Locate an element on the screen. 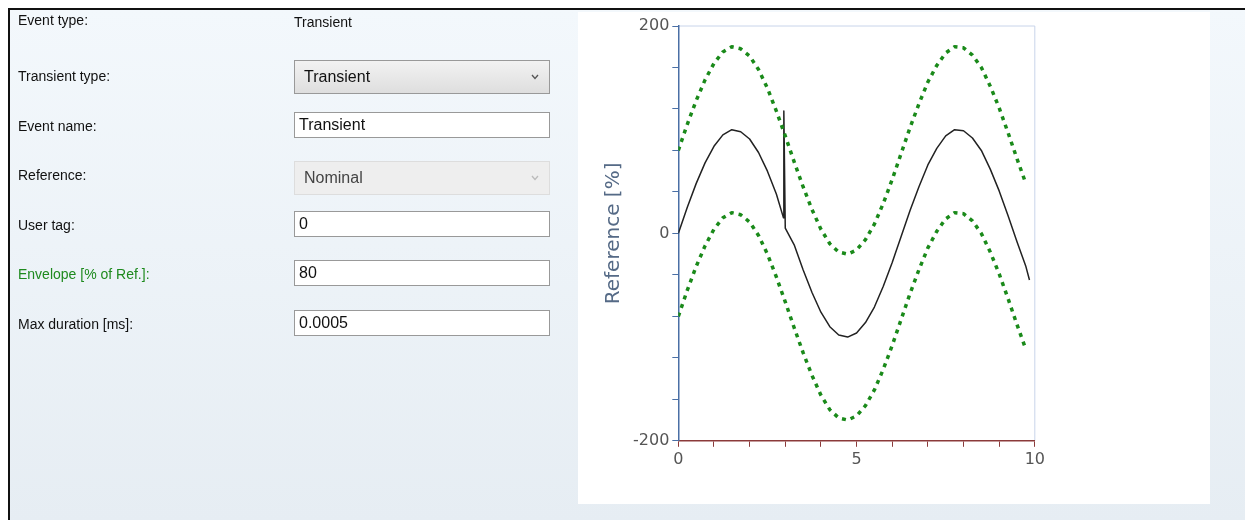 The image size is (1245, 520). y-tick-label: -200 is located at coordinates (651, 439).